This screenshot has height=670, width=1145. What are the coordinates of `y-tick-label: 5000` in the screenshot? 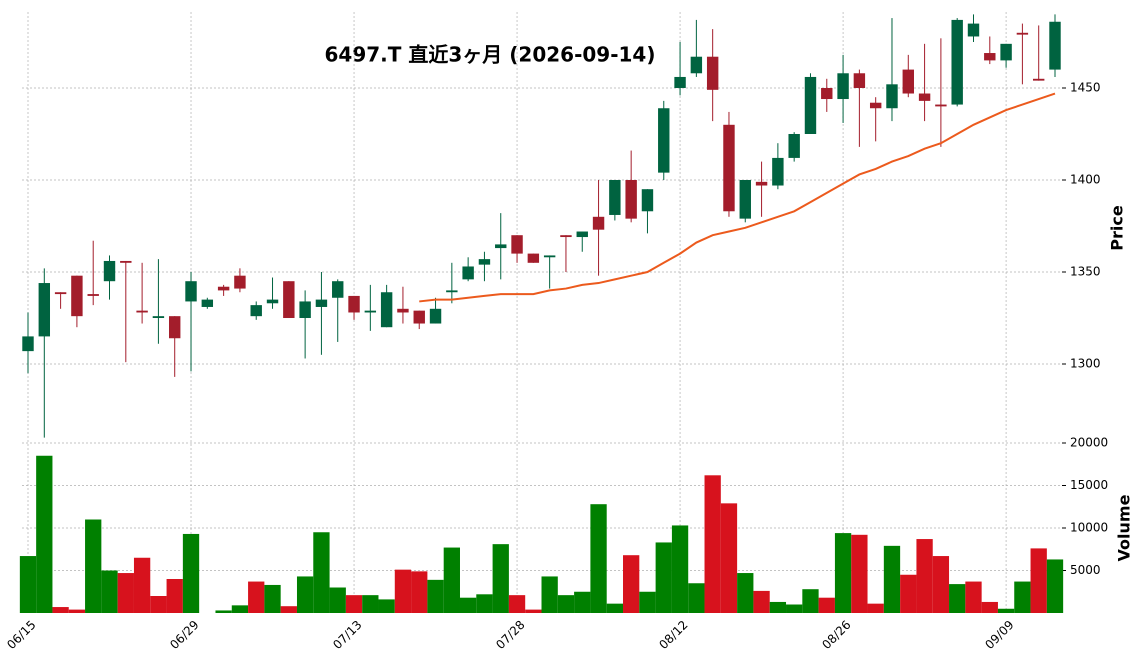 It's located at (1085, 570).